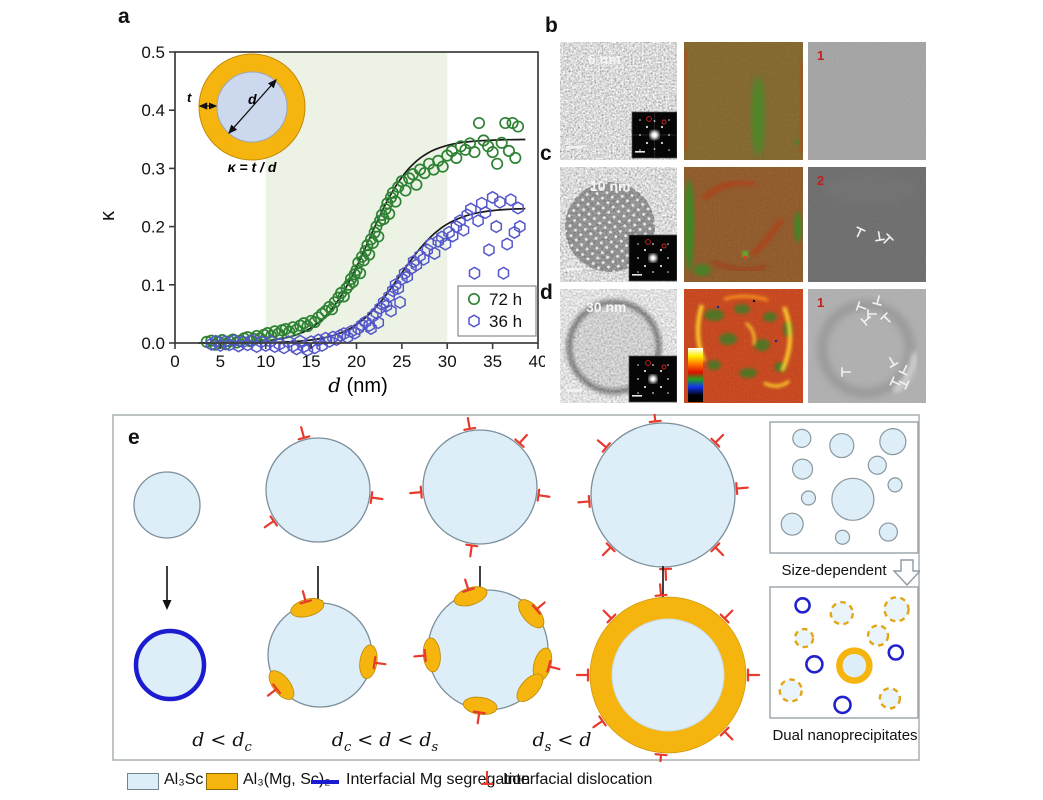 This screenshot has height=800, width=1043. What do you see at coordinates (252, 167) in the screenshot?
I see `inset-formula: κ = t / d` at bounding box center [252, 167].